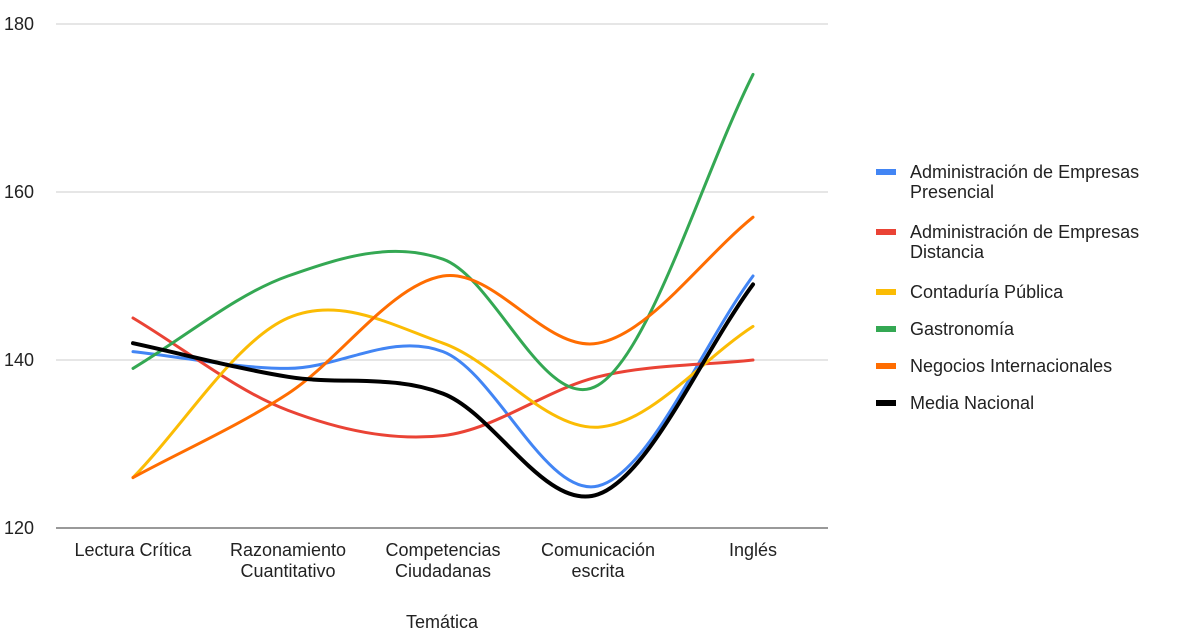 The width and height of the screenshot is (1177, 630). Describe the element at coordinates (1024, 242) in the screenshot. I see `legend-label: Administración de Empresas Distancia` at that location.